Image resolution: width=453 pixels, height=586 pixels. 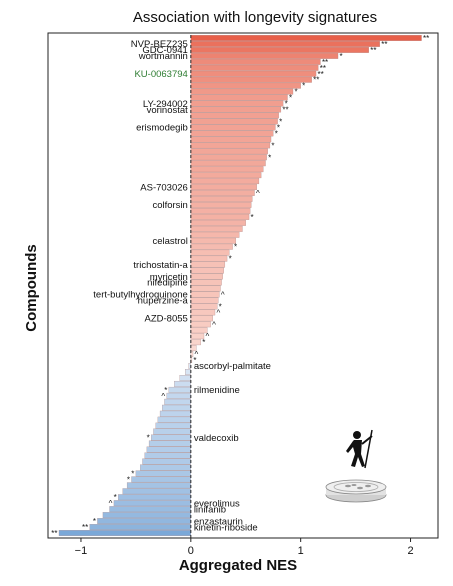 I want to click on compound-label: erismodegib, so click(x=162, y=128).